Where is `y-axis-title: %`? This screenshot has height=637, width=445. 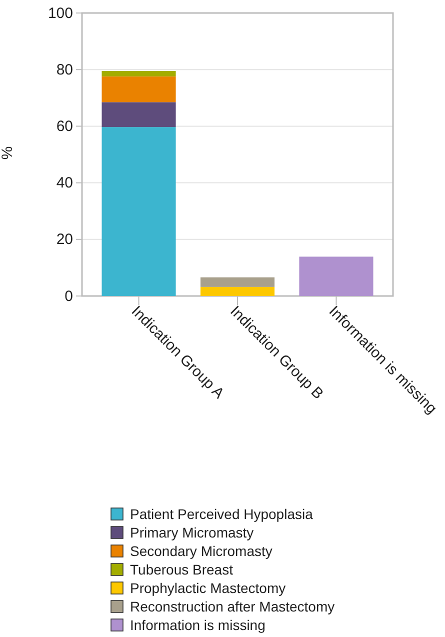 y-axis-title: % is located at coordinates (8, 153).